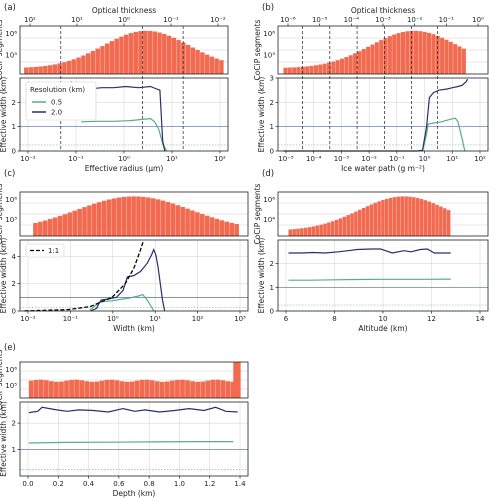  Describe the element at coordinates (220, 159) in the screenshot. I see `panel-a-line-xtick: 10²` at that location.